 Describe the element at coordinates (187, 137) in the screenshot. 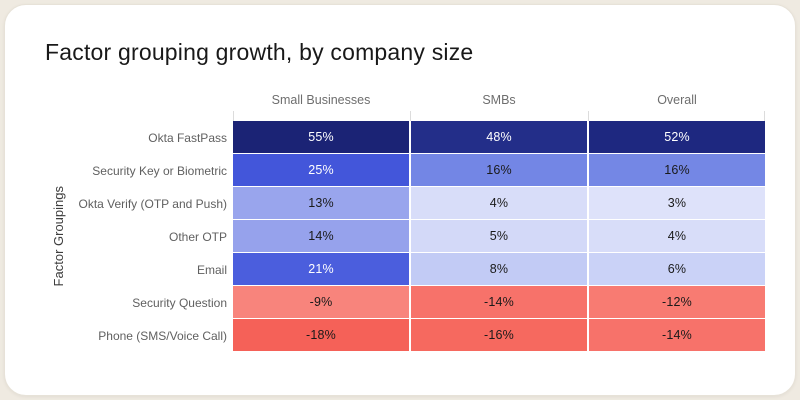

I see `row-label: Okta FastPass` at that location.